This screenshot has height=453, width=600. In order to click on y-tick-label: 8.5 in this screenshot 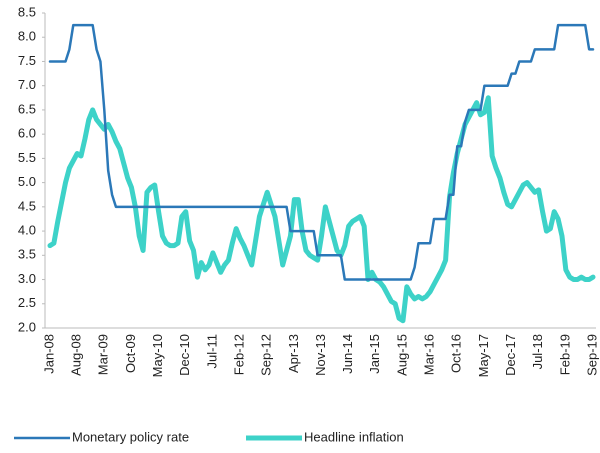, I will do `click(27, 11)`.